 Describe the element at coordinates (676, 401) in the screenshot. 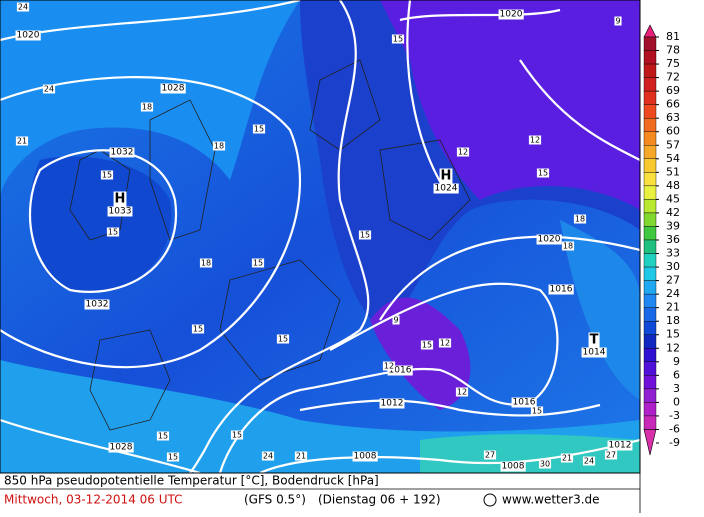

I see `colorbar-tick-label: 0` at that location.